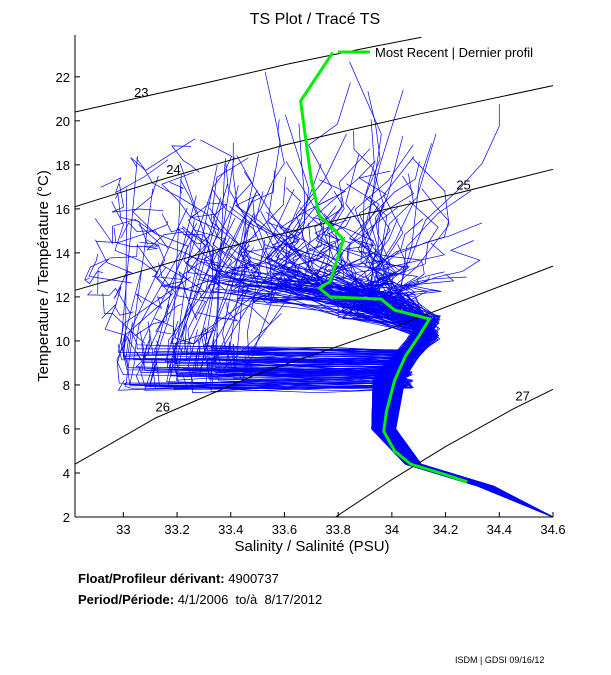 The height and width of the screenshot is (675, 611). Describe the element at coordinates (126, 599) in the screenshot. I see `period-label: Period/Période:` at that location.